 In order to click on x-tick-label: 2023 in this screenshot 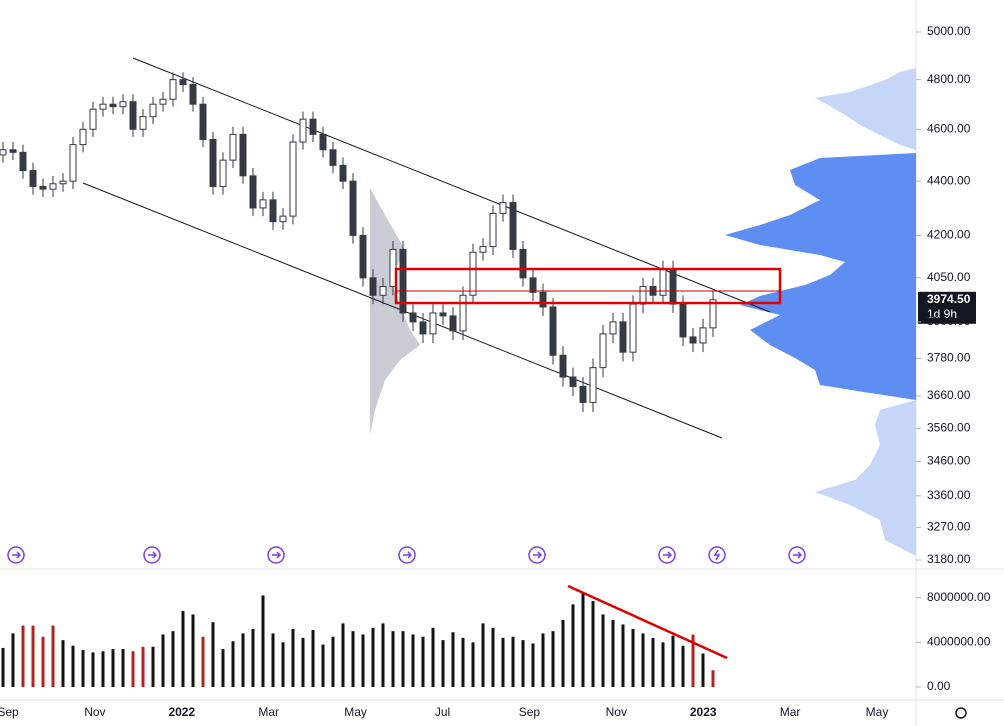, I will do `click(703, 712)`.